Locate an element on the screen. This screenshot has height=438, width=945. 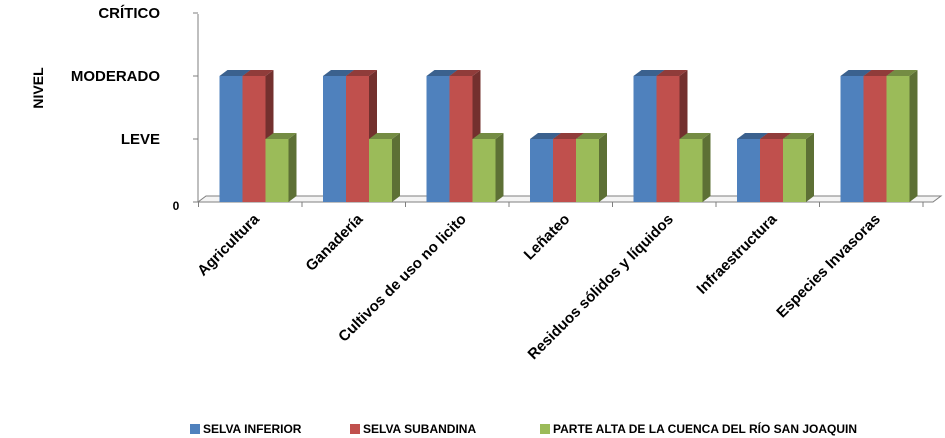
legend-item: SELVA SUBANDINA is located at coordinates (413, 429).